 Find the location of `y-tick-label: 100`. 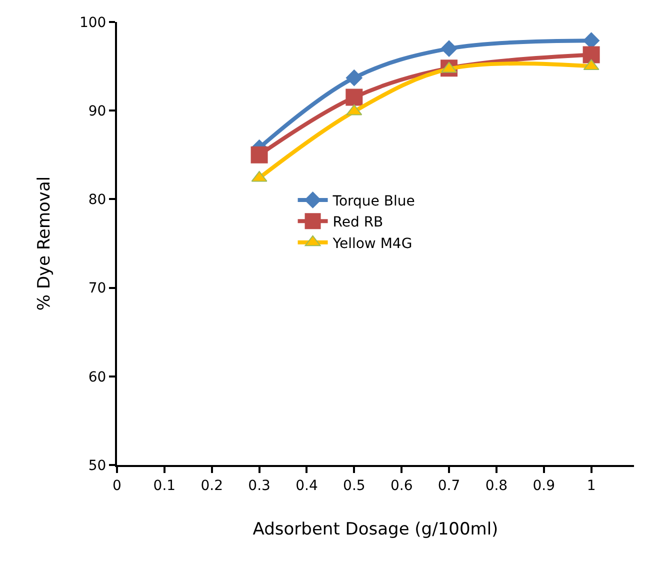

y-tick-label: 100 is located at coordinates (92, 22).